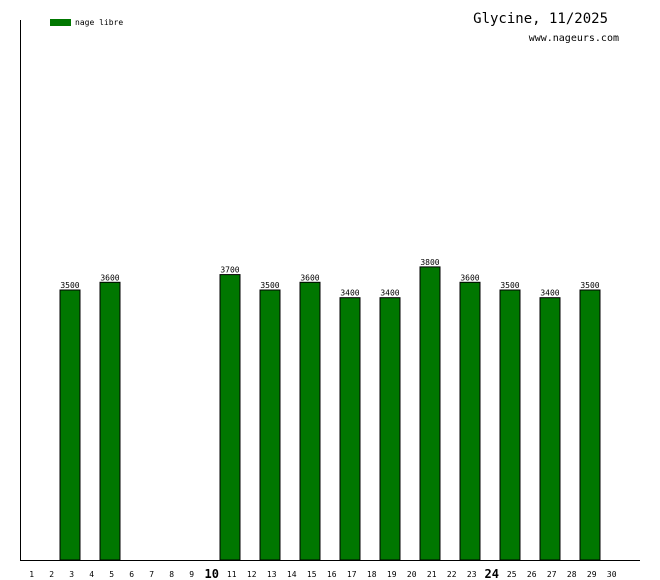  Describe the element at coordinates (352, 574) in the screenshot. I see `x-tick-label: 17` at that location.